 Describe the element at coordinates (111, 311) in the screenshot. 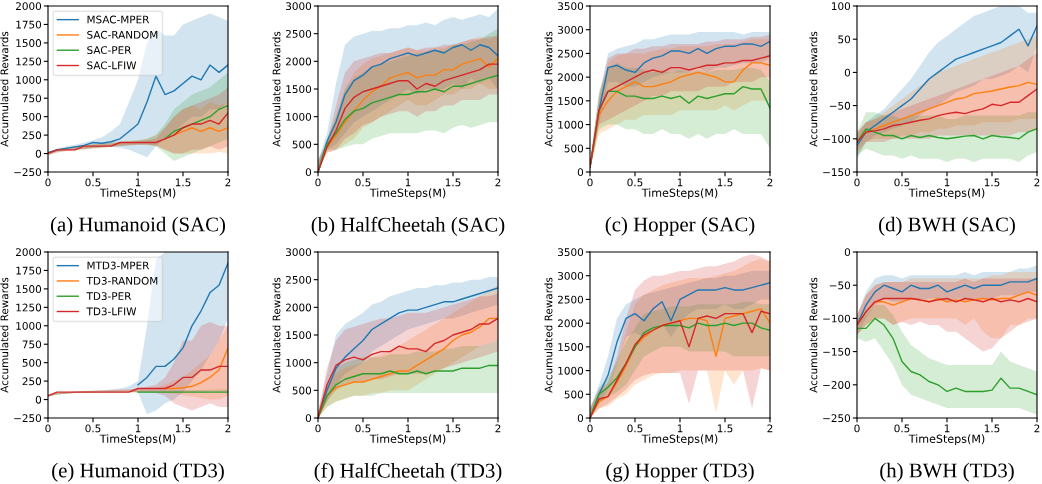

I see `legend-label: TD3-LFIW` at that location.